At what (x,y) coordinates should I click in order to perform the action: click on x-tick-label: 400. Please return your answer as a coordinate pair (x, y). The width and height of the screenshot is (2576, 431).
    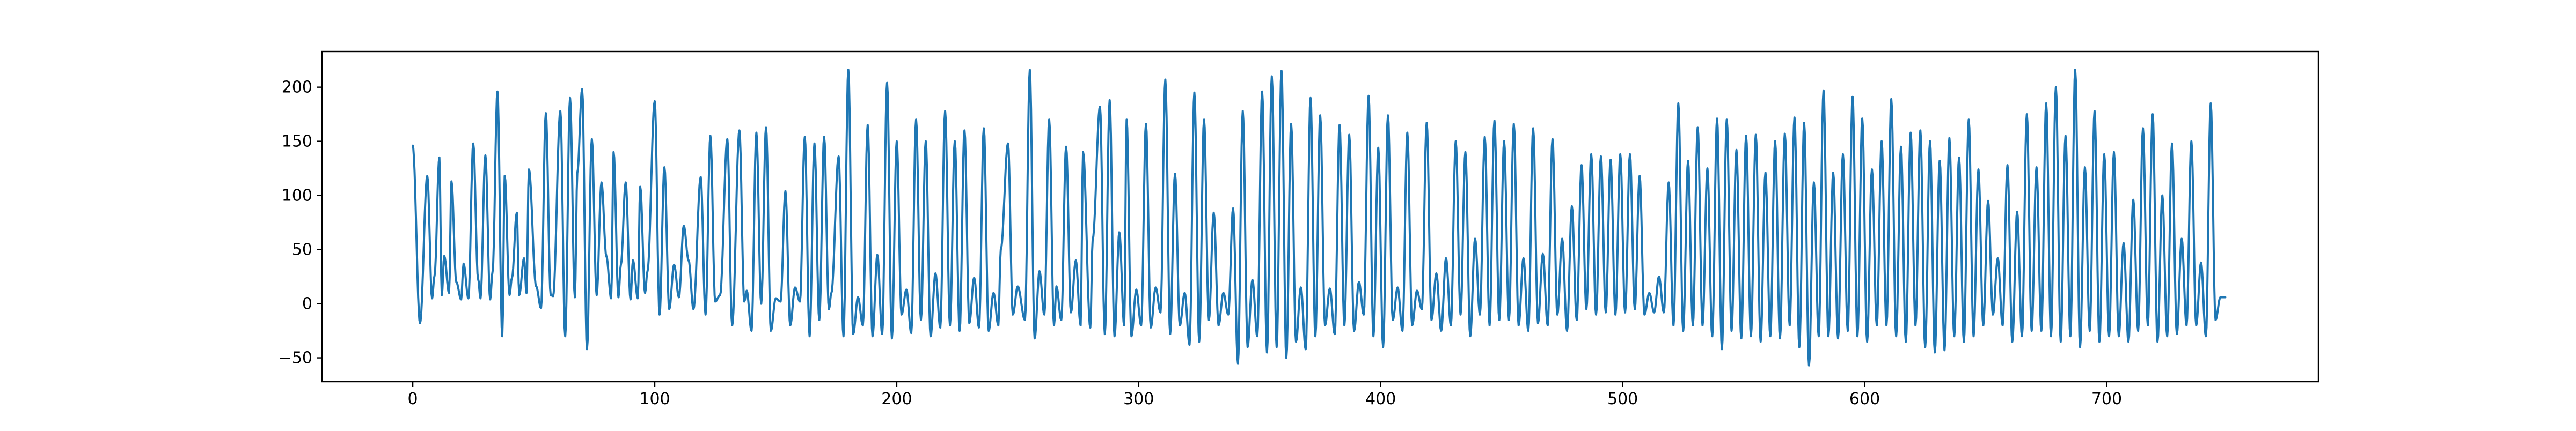
    Looking at the image, I should click on (1380, 399).